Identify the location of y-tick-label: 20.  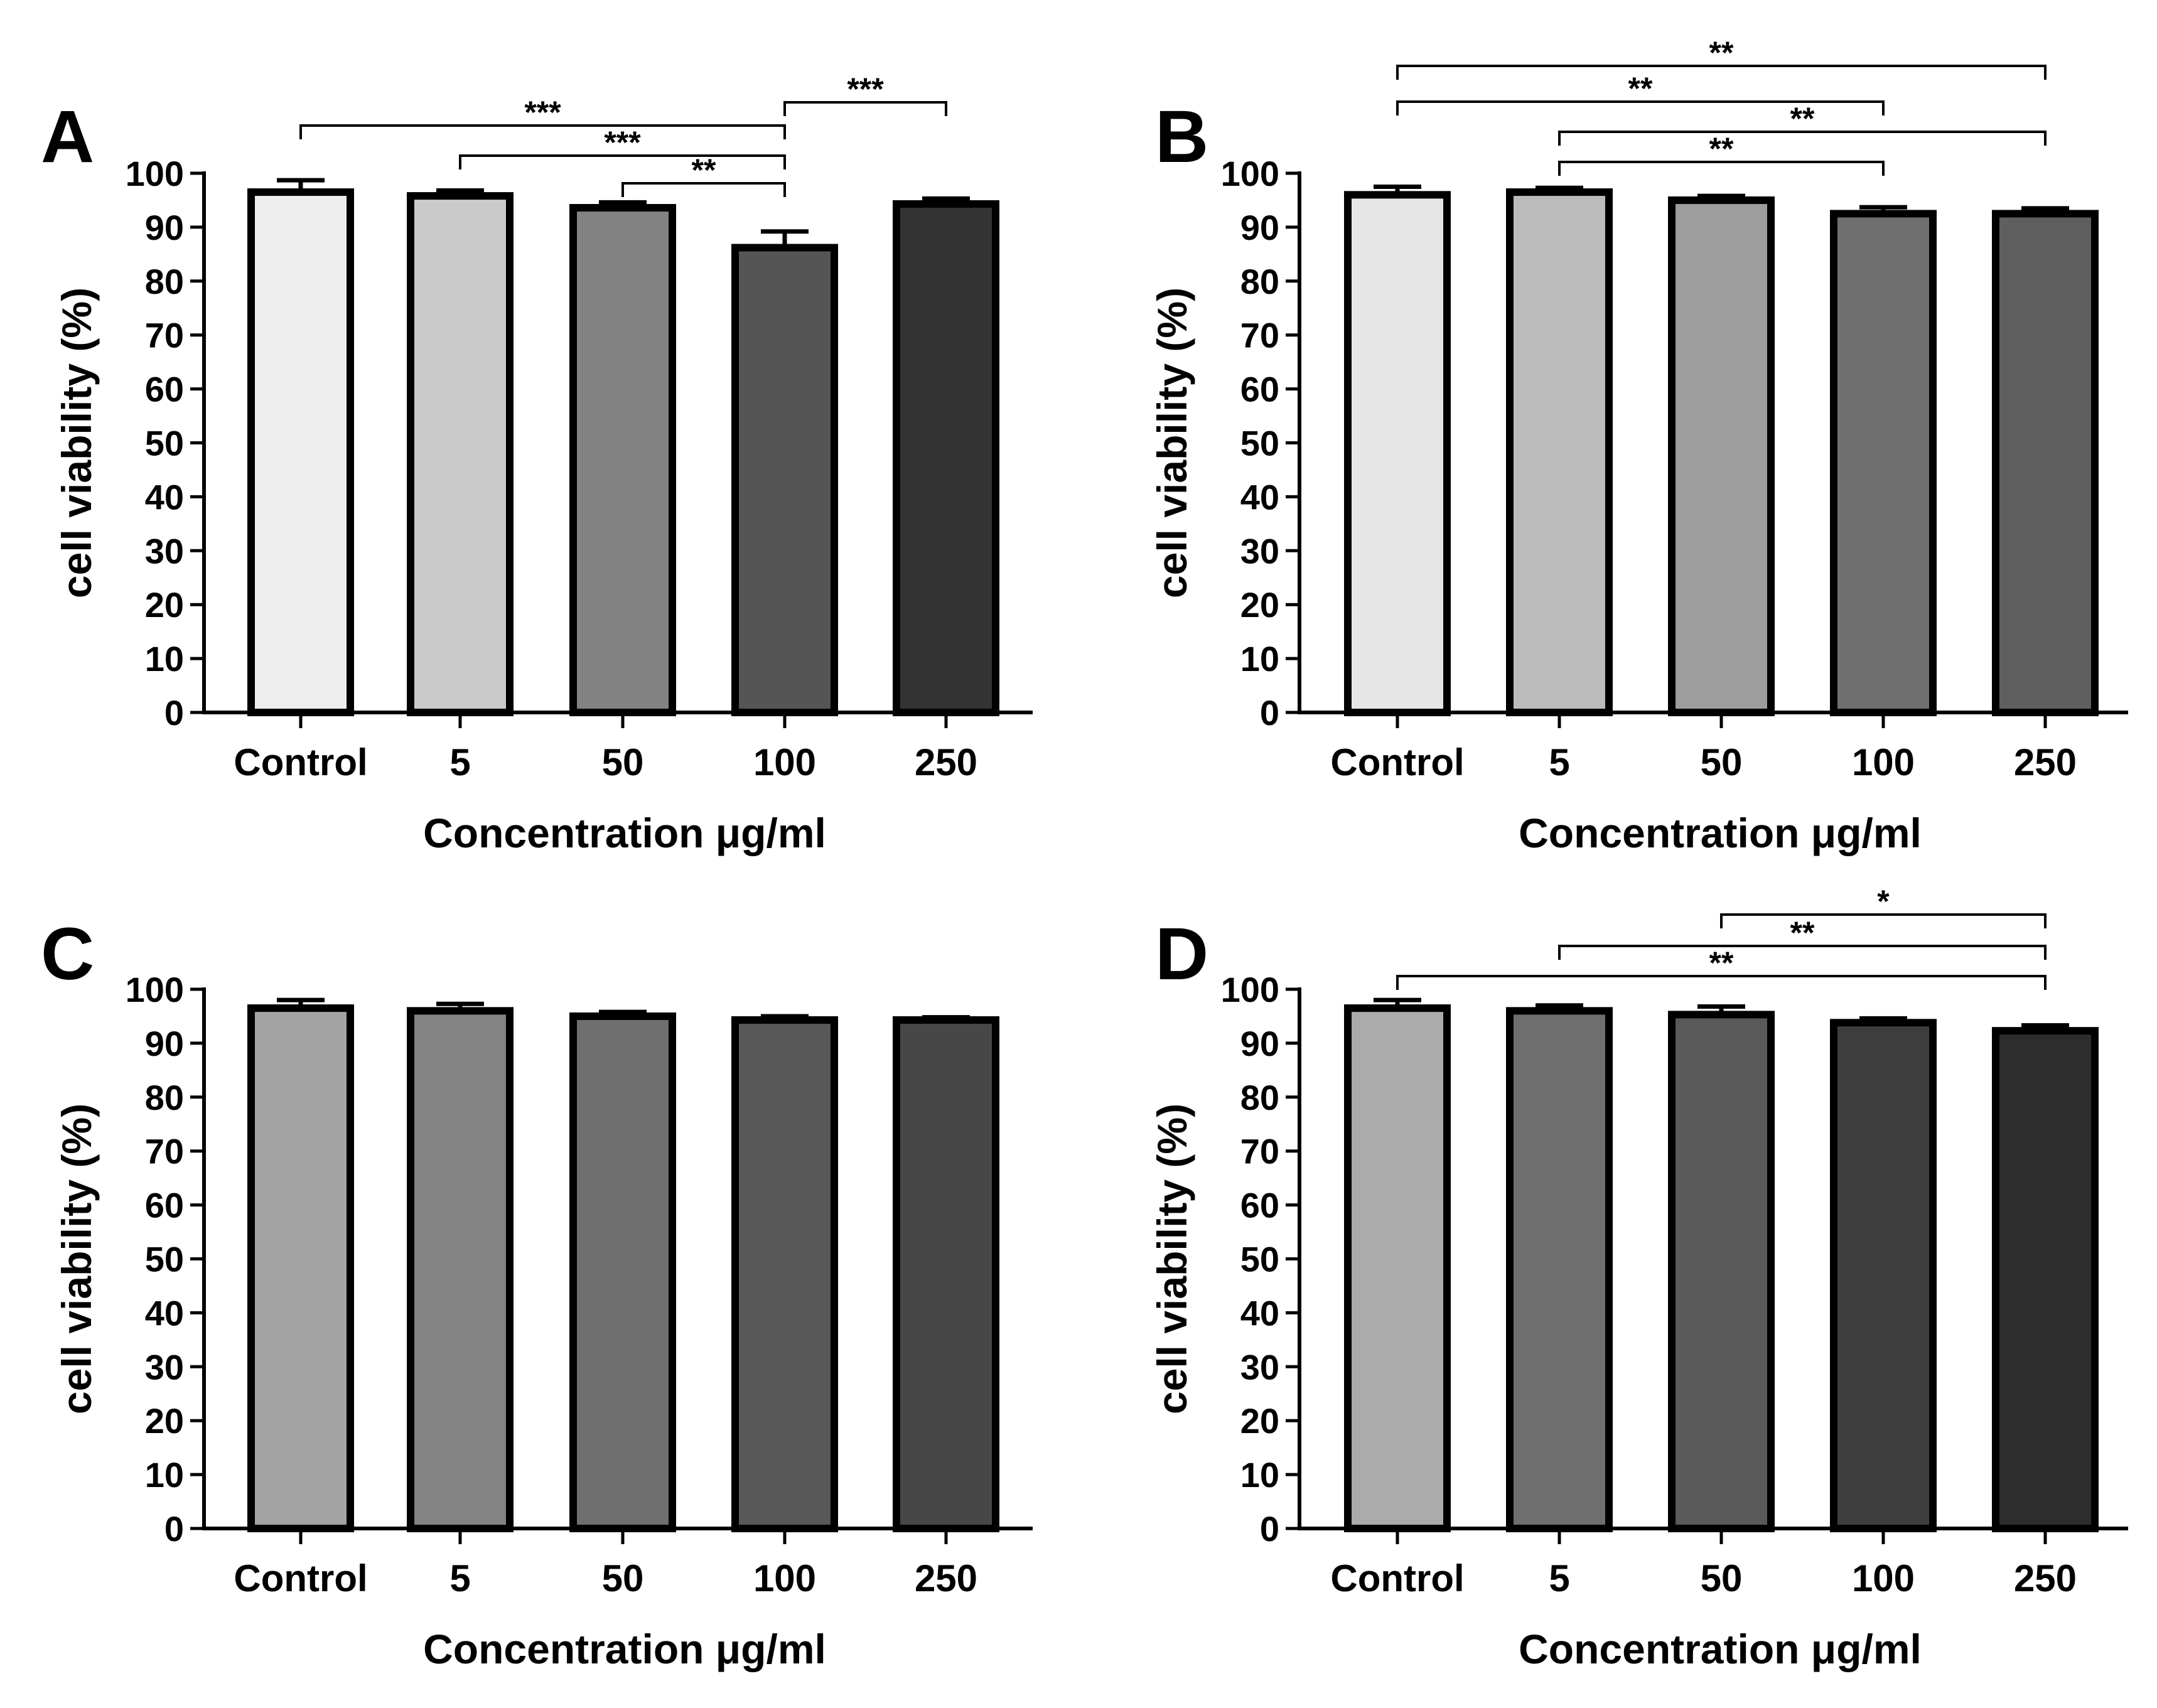
(165, 605).